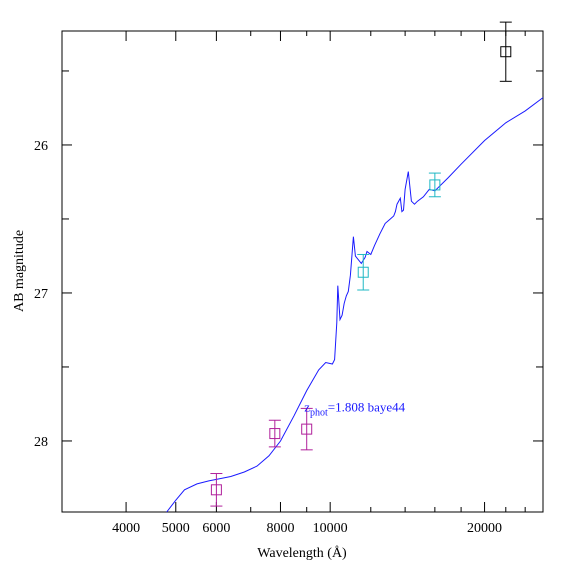  What do you see at coordinates (484, 528) in the screenshot?
I see `x-tick-label: 20000` at bounding box center [484, 528].